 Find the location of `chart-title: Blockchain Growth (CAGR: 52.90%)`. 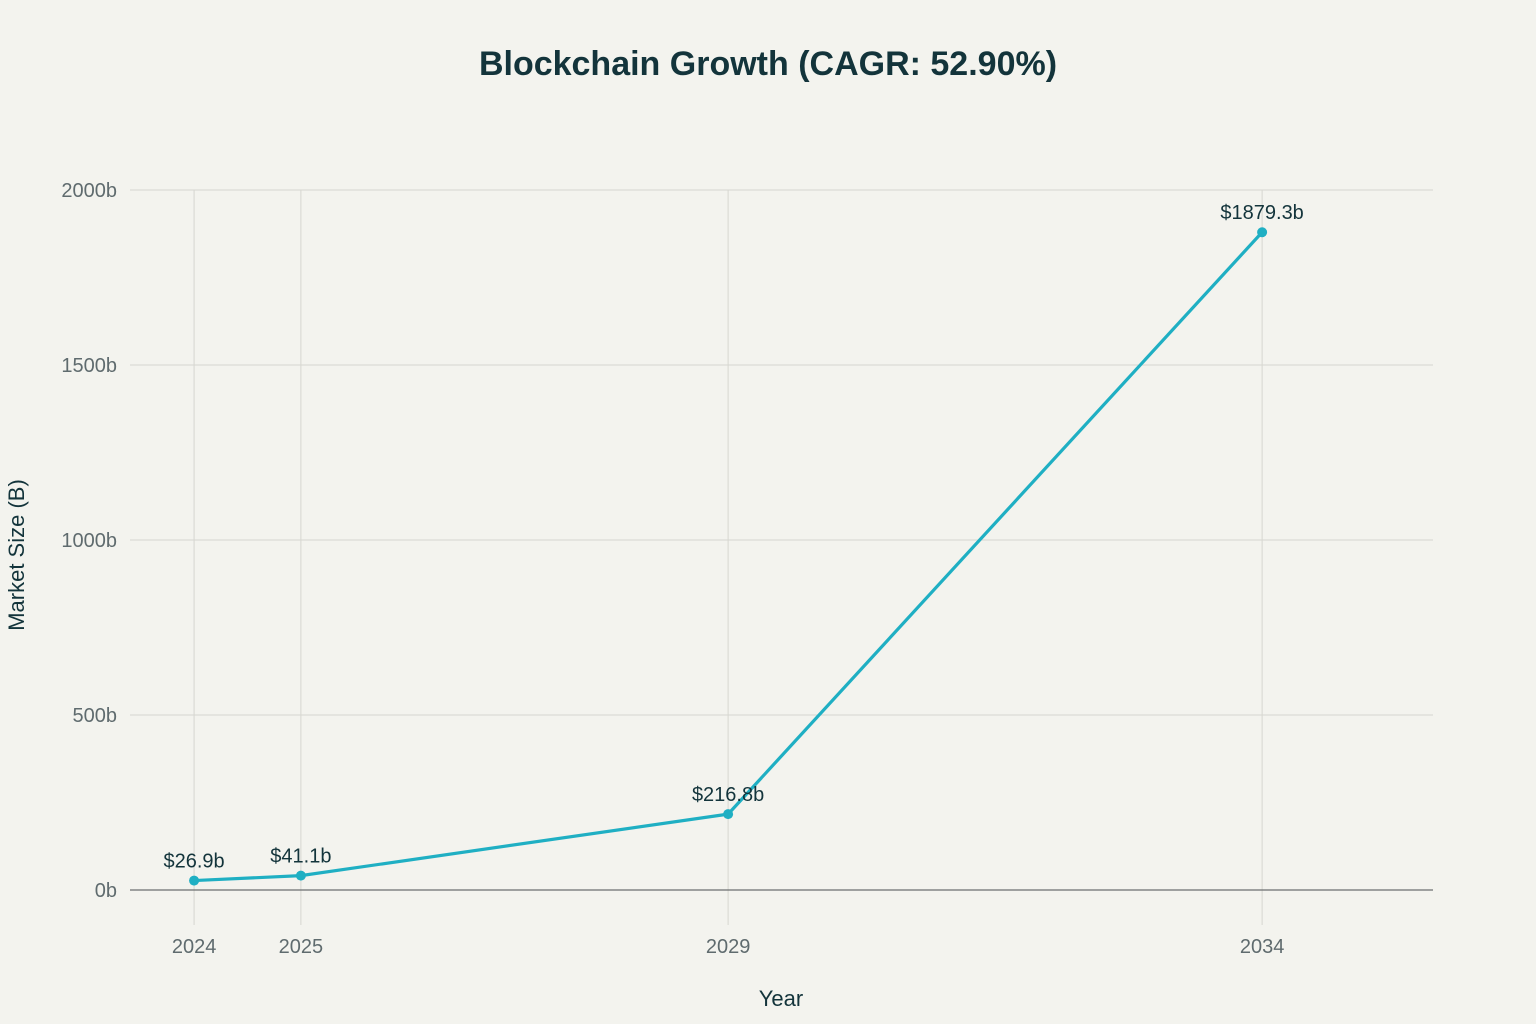

chart-title: Blockchain Growth (CAGR: 52.90%) is located at coordinates (768, 64).